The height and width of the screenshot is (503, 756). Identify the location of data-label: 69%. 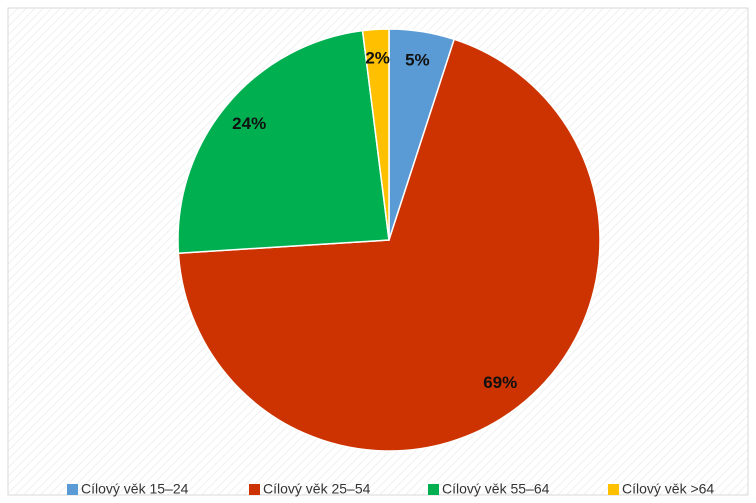
(500, 382).